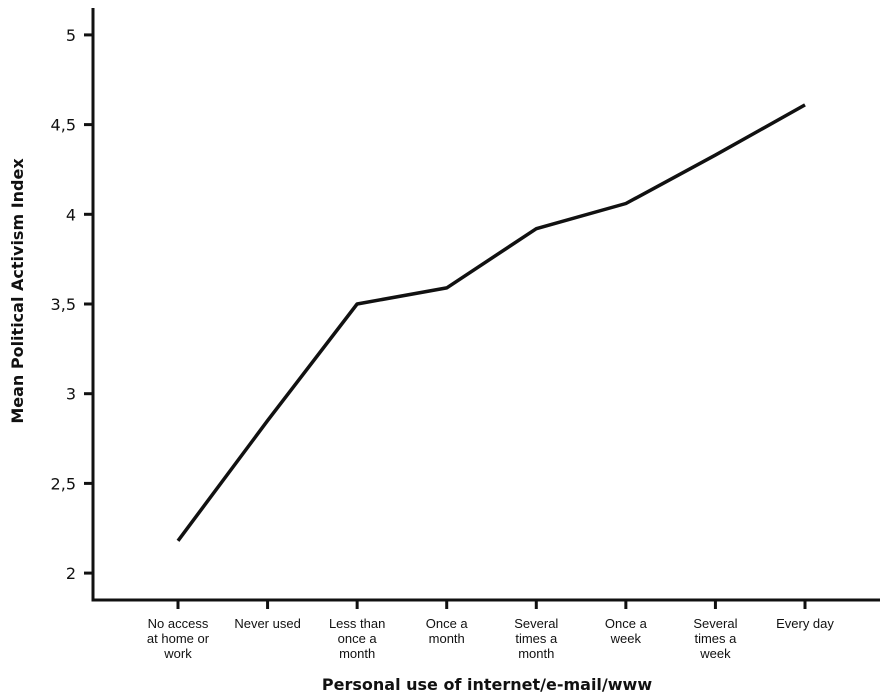 The image size is (880, 697). I want to click on x-tick-label: Never used, so click(267, 623).